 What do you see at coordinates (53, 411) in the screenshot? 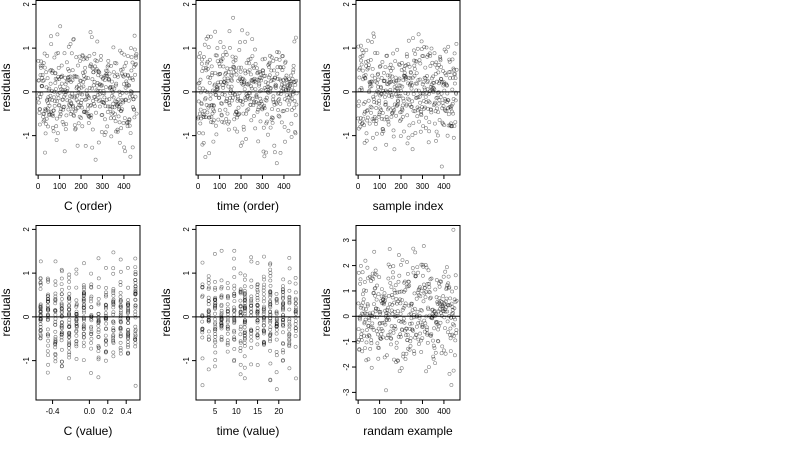
I see `x-tick-label: -0.4` at bounding box center [53, 411].